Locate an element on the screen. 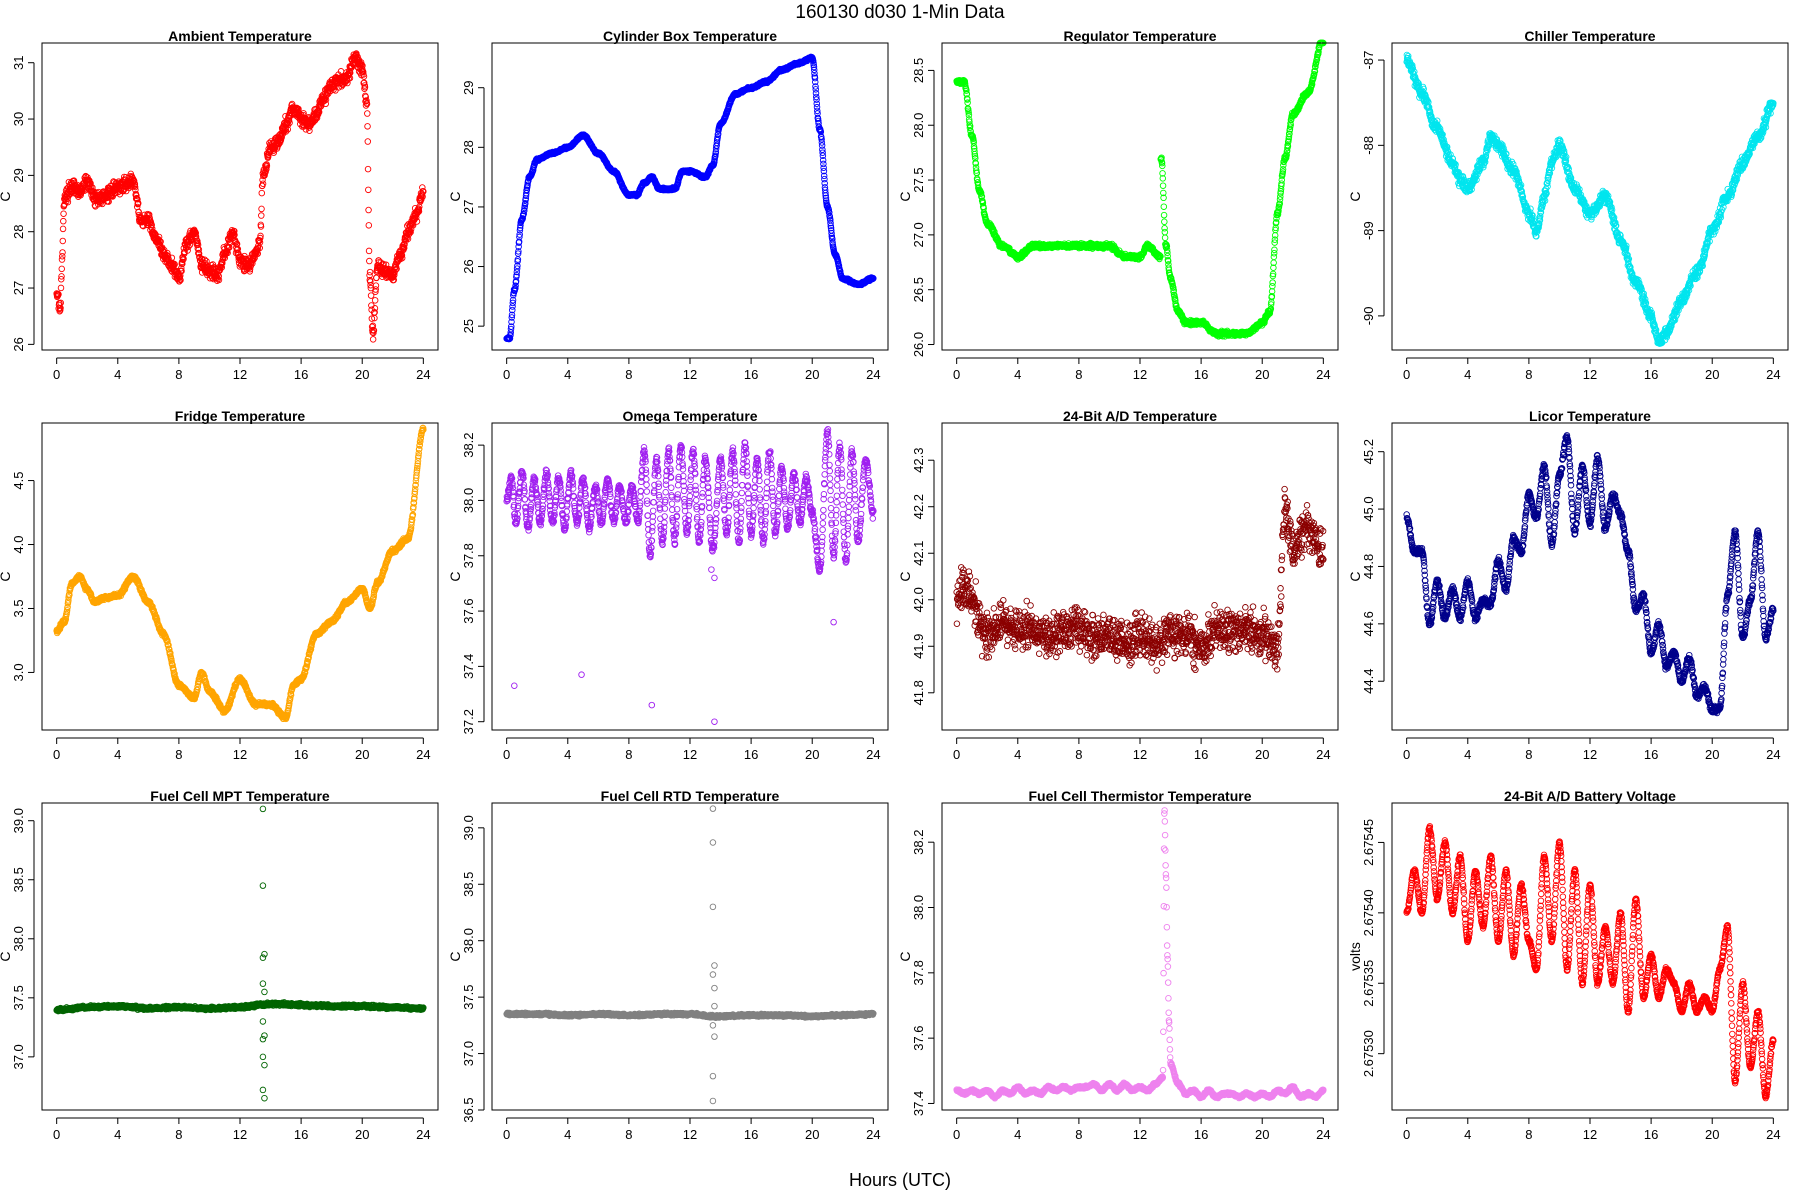 Image resolution: width=1800 pixels, height=1200 pixels. chart-title: Chiller Temperature is located at coordinates (1589, 36).